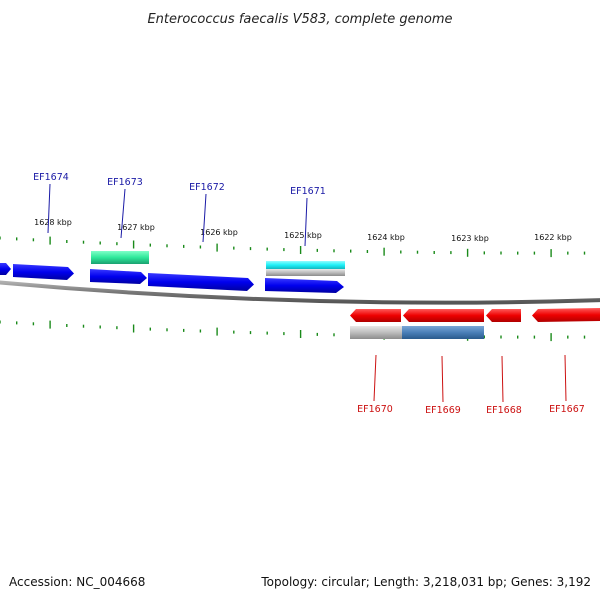  What do you see at coordinates (120, 257) in the screenshot?
I see `feature-bar-teal` at bounding box center [120, 257].